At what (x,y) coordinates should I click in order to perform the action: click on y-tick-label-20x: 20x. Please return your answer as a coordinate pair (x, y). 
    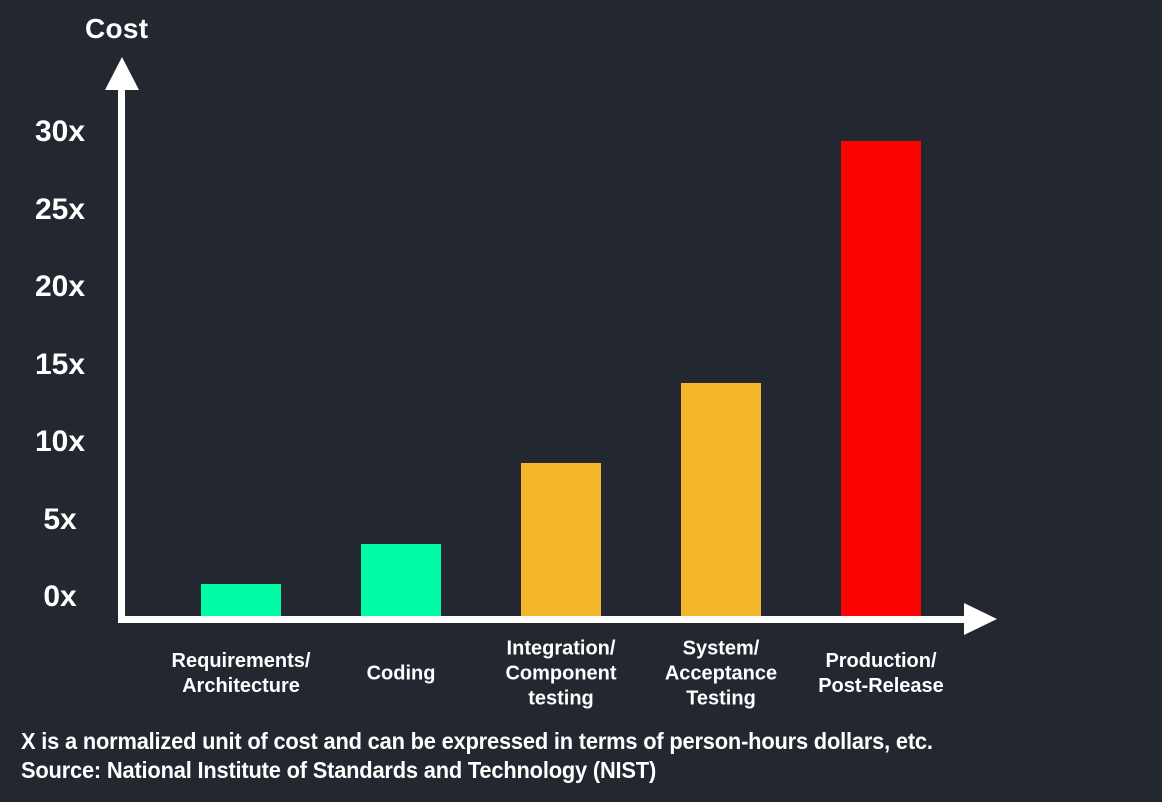
    Looking at the image, I should click on (60, 286).